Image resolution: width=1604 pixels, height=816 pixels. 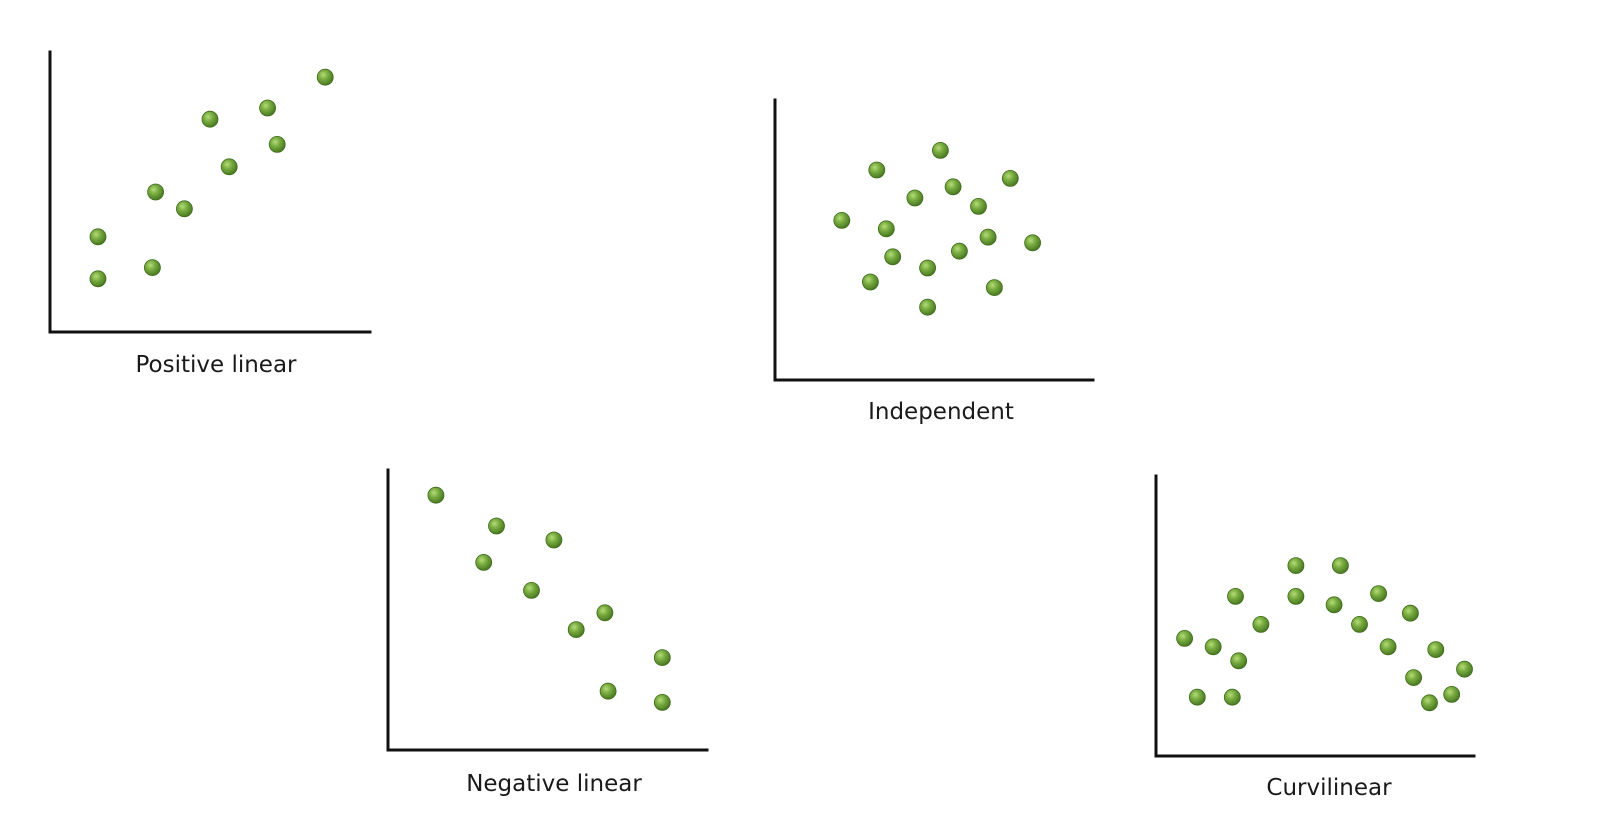 I want to click on chart-title: Curvilinear, so click(x=1329, y=788).